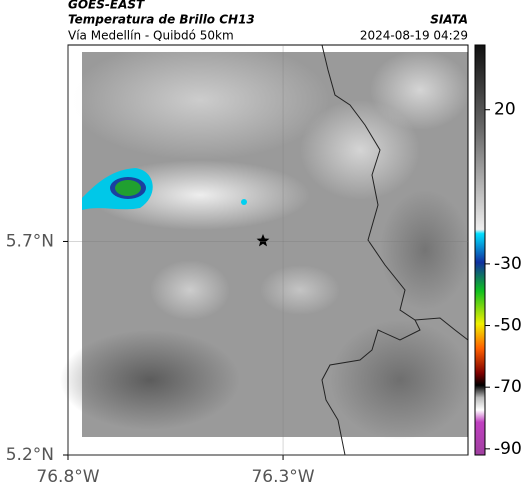 This screenshot has height=491, width=526. Describe the element at coordinates (282, 477) in the screenshot. I see `x-tick-label: 76.3°W` at that location.